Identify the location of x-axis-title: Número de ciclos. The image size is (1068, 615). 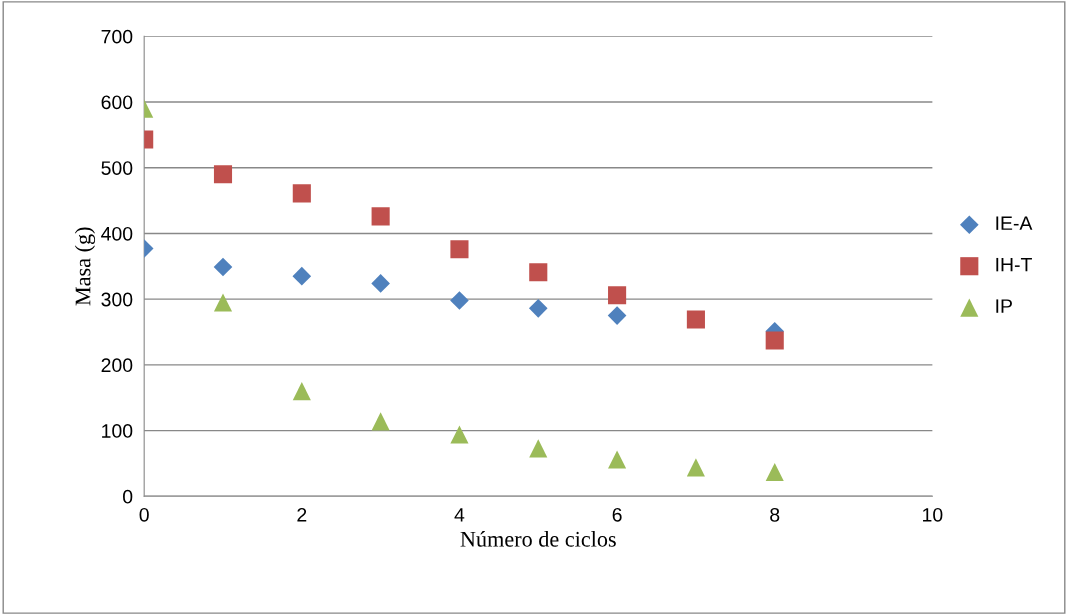
(538, 539).